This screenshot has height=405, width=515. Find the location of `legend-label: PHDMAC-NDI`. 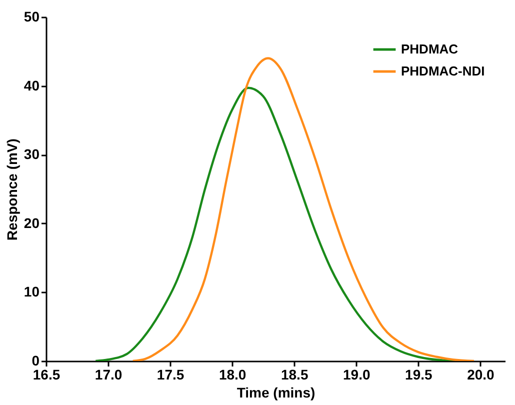

legend-label: PHDMAC-NDI is located at coordinates (443, 71).